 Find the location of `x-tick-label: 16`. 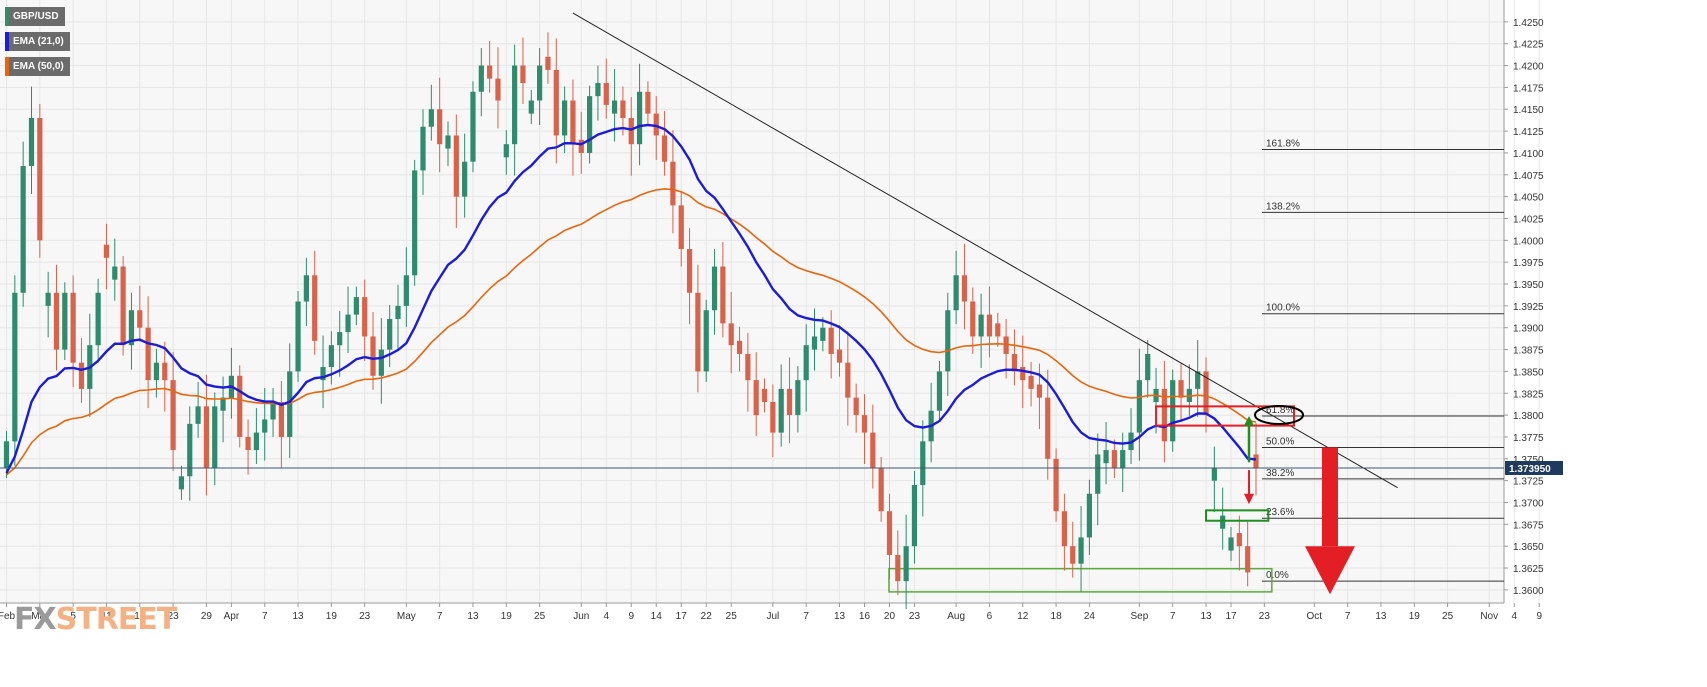

x-tick-label: 16 is located at coordinates (865, 616).